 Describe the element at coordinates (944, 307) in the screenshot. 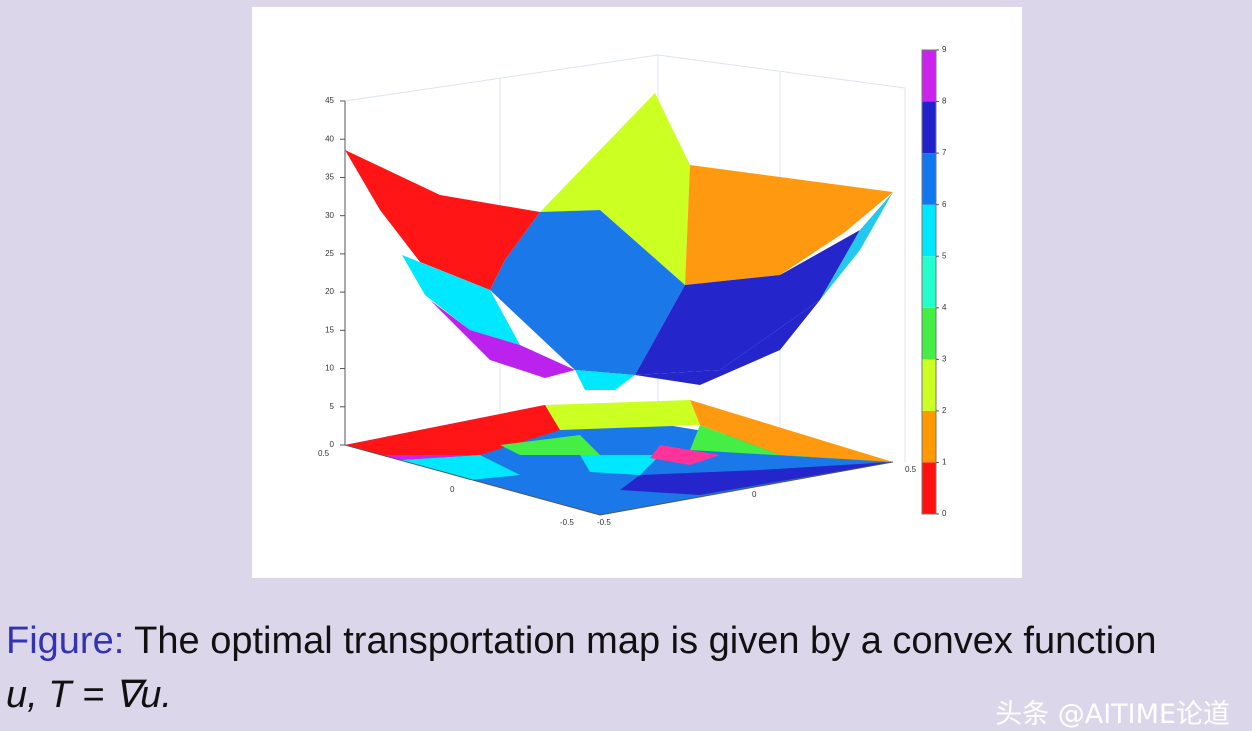

I see `colorbar-tick-label: 4` at that location.